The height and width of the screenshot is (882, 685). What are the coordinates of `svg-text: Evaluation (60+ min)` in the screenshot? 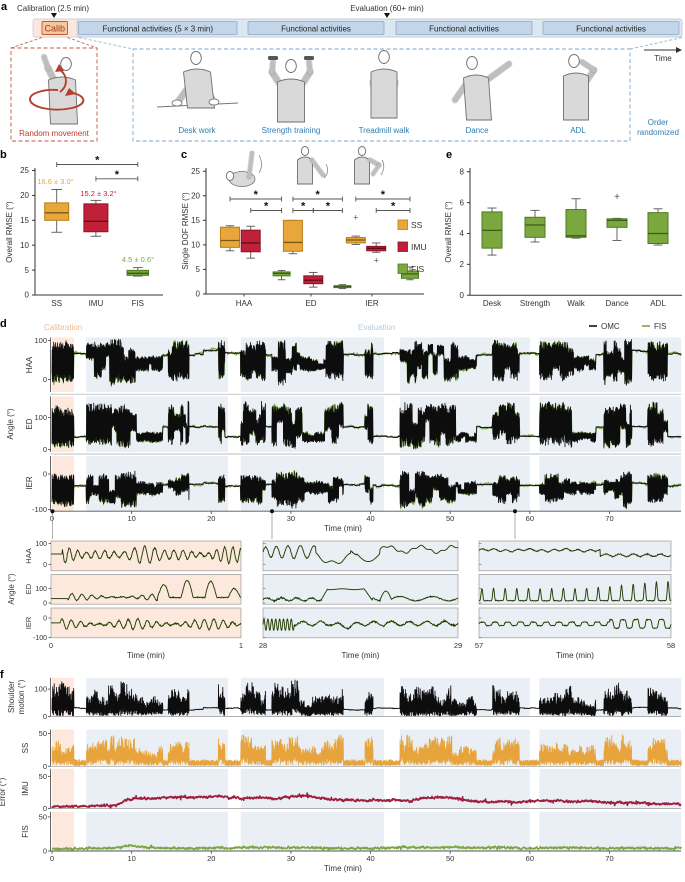 It's located at (387, 8).